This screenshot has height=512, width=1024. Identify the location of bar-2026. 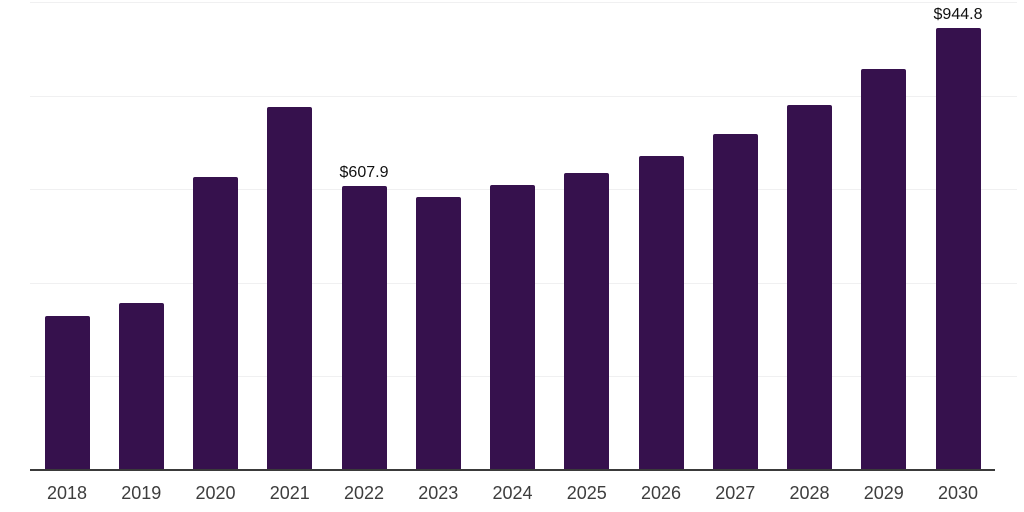
(661, 313).